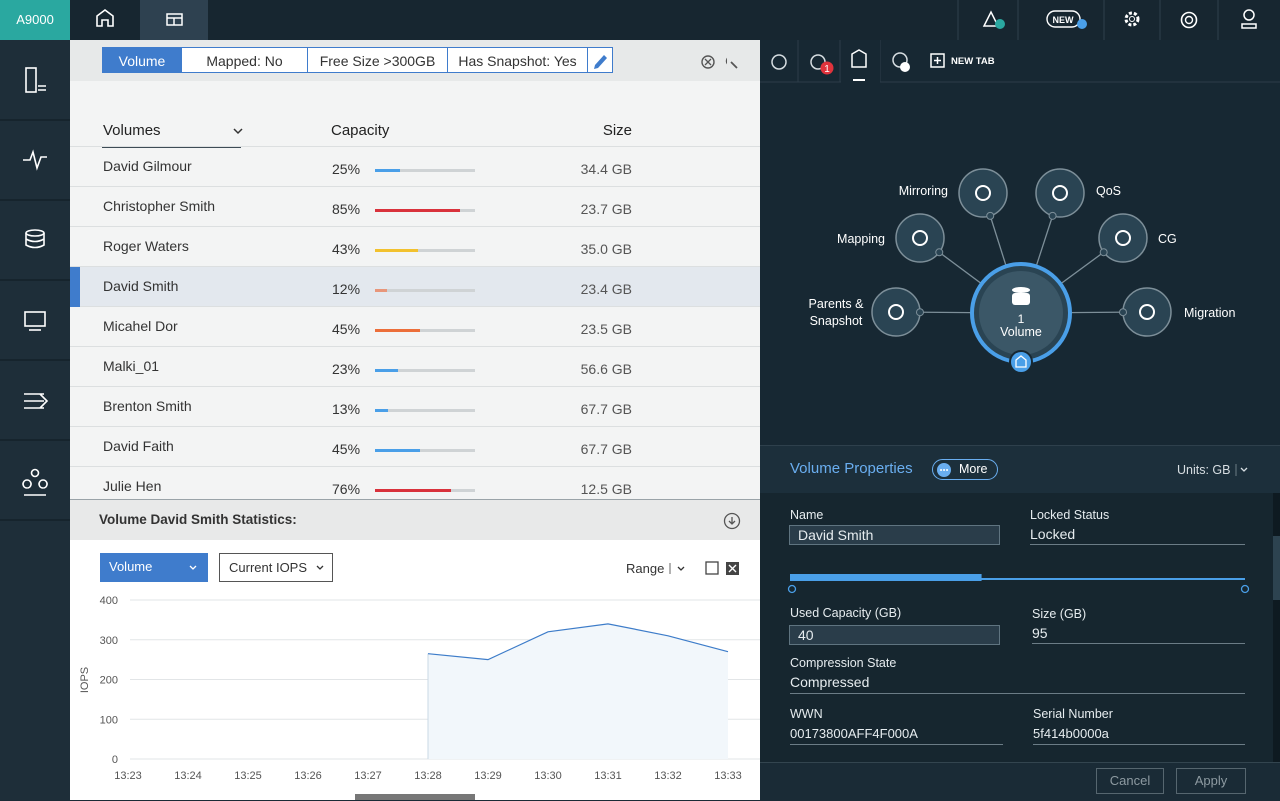  Describe the element at coordinates (1211, 781) in the screenshot. I see `apply-button: Apply` at that location.